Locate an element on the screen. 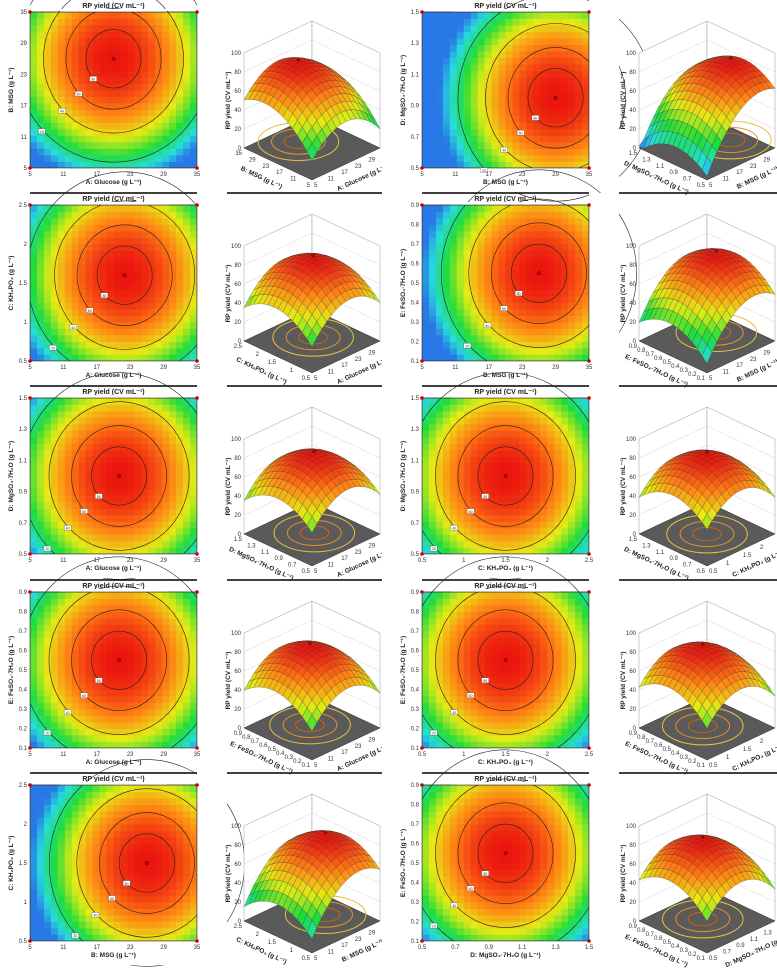 The width and height of the screenshot is (777, 968). y-tick-label: 1.5 is located at coordinates (23, 284).